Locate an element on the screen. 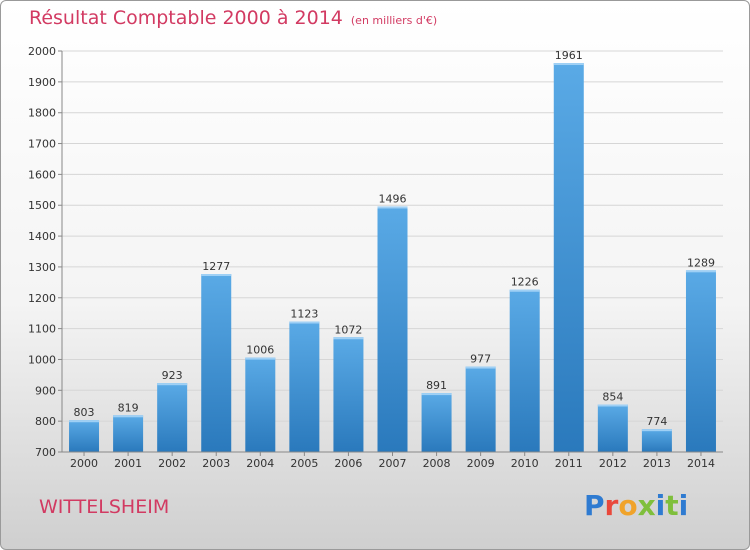 The height and width of the screenshot is (550, 750). x-tick-label: 2010 is located at coordinates (525, 463).